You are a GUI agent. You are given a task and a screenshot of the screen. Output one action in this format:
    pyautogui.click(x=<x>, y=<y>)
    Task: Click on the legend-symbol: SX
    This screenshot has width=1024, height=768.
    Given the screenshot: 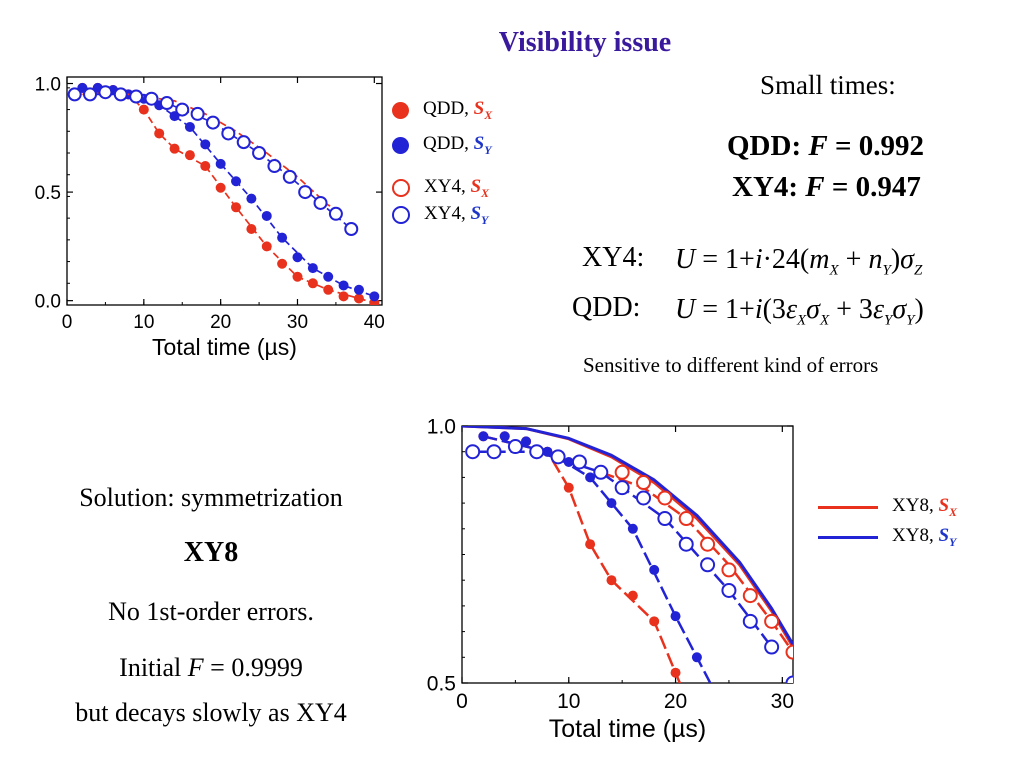 What is the action you would take?
    pyautogui.click(x=480, y=188)
    